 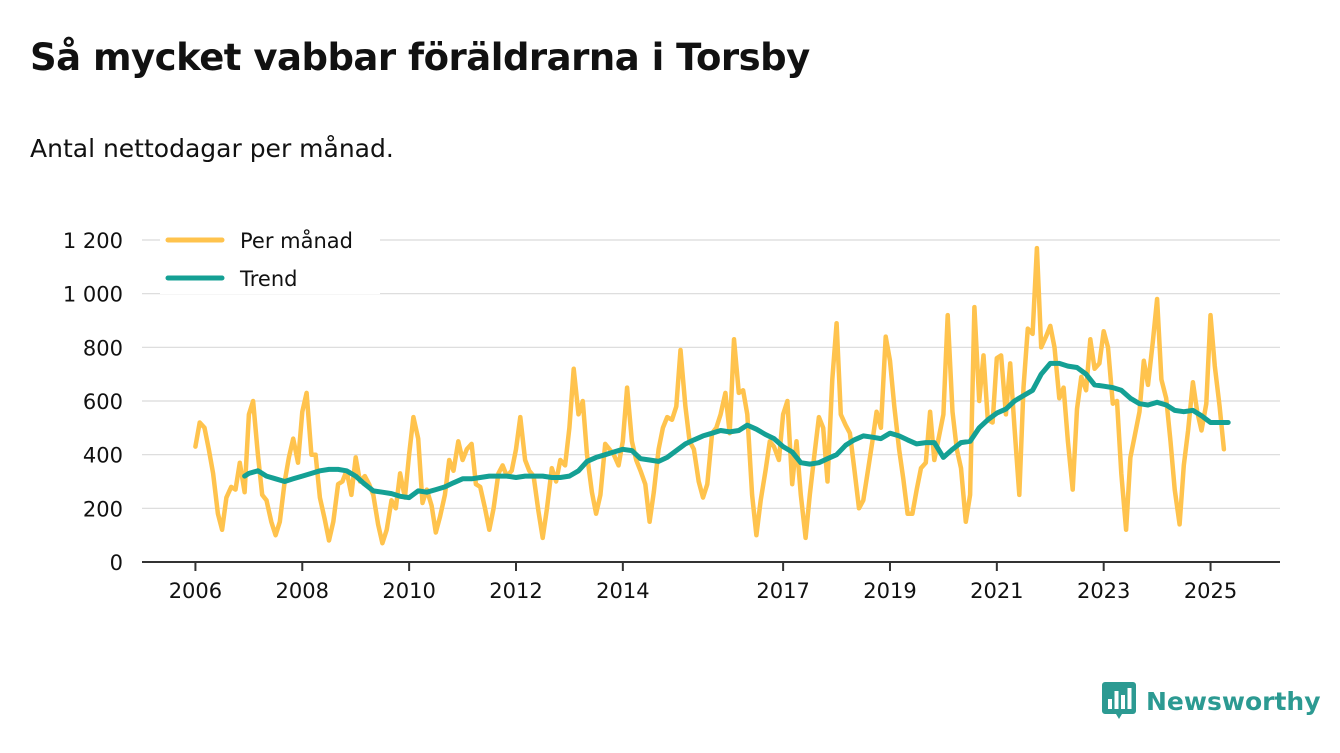 I want to click on legend: Per månad Trend, so click(x=270, y=259).